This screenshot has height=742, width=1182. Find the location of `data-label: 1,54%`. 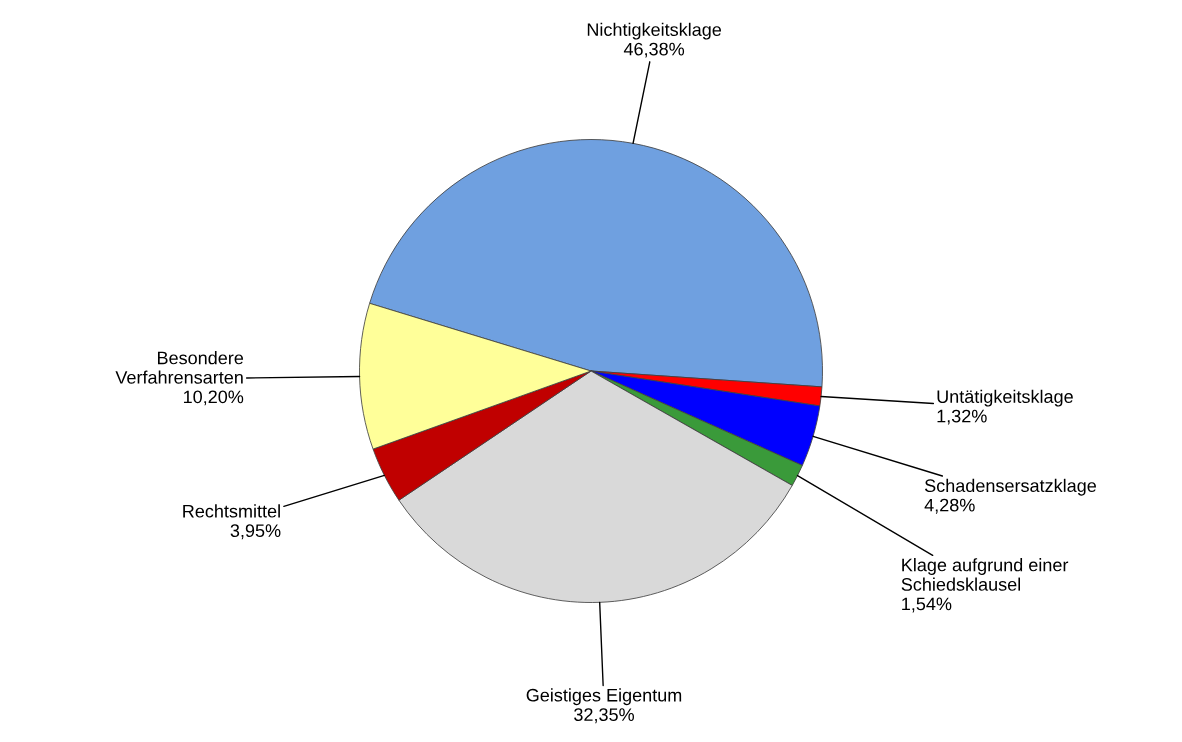

data-label: 1,54% is located at coordinates (927, 605).